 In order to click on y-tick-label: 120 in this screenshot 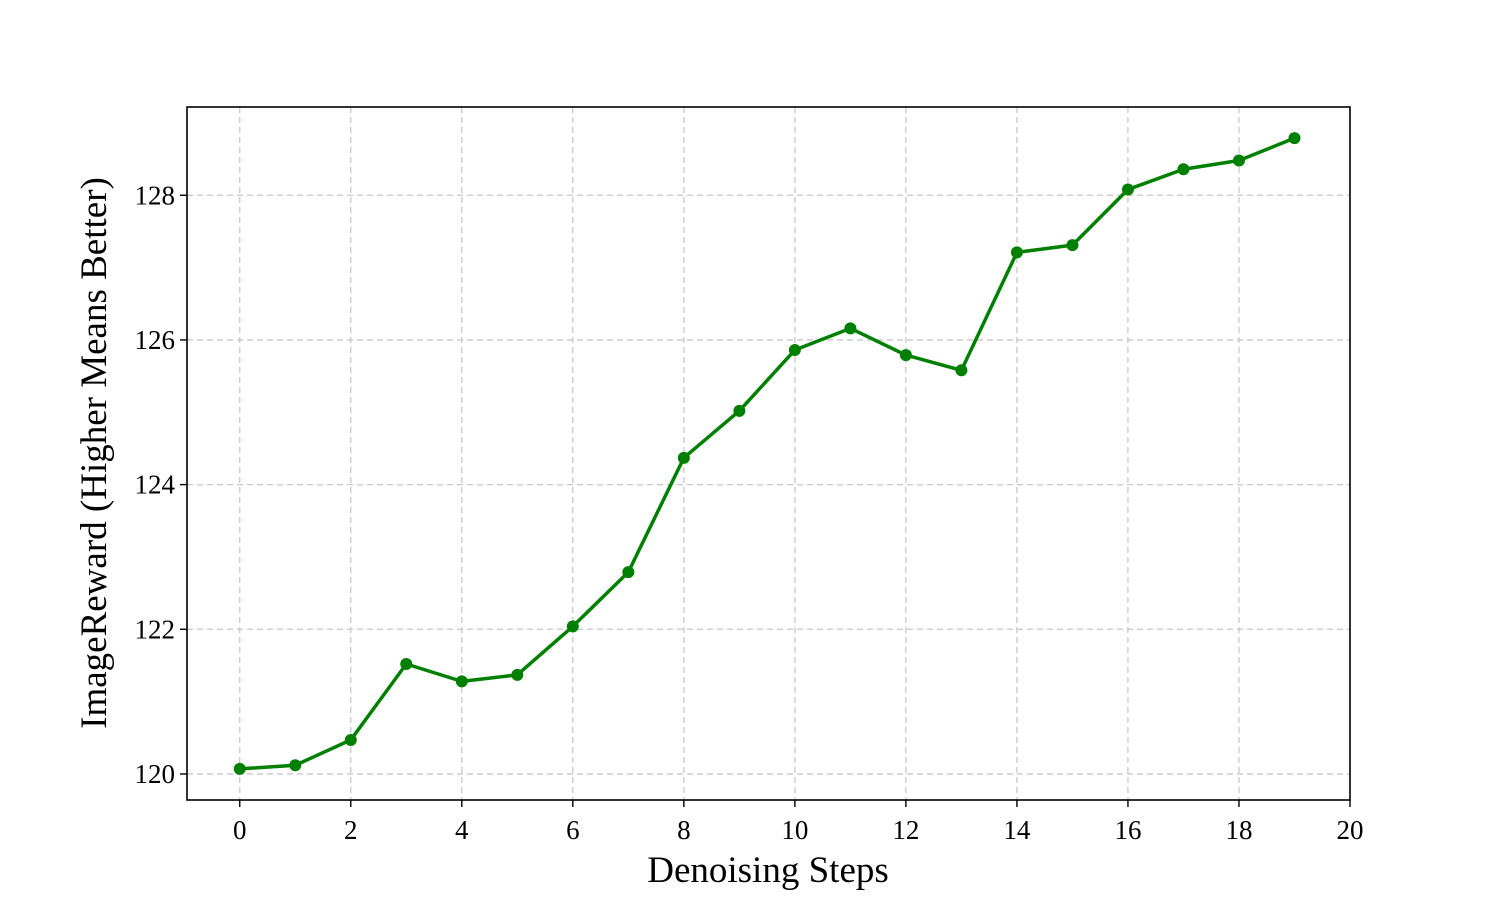, I will do `click(155, 774)`.